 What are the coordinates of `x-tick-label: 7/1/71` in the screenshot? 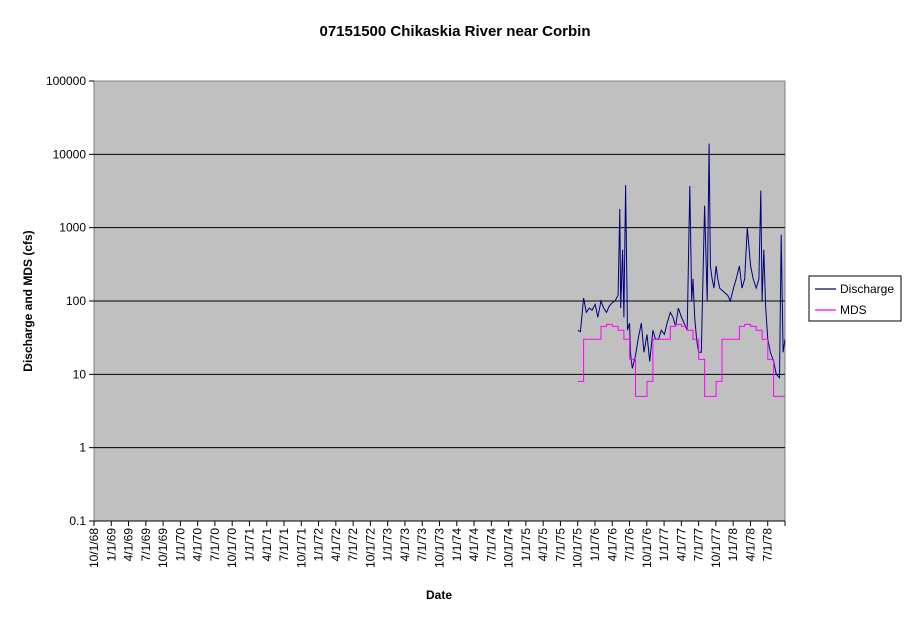 It's located at (284, 545).